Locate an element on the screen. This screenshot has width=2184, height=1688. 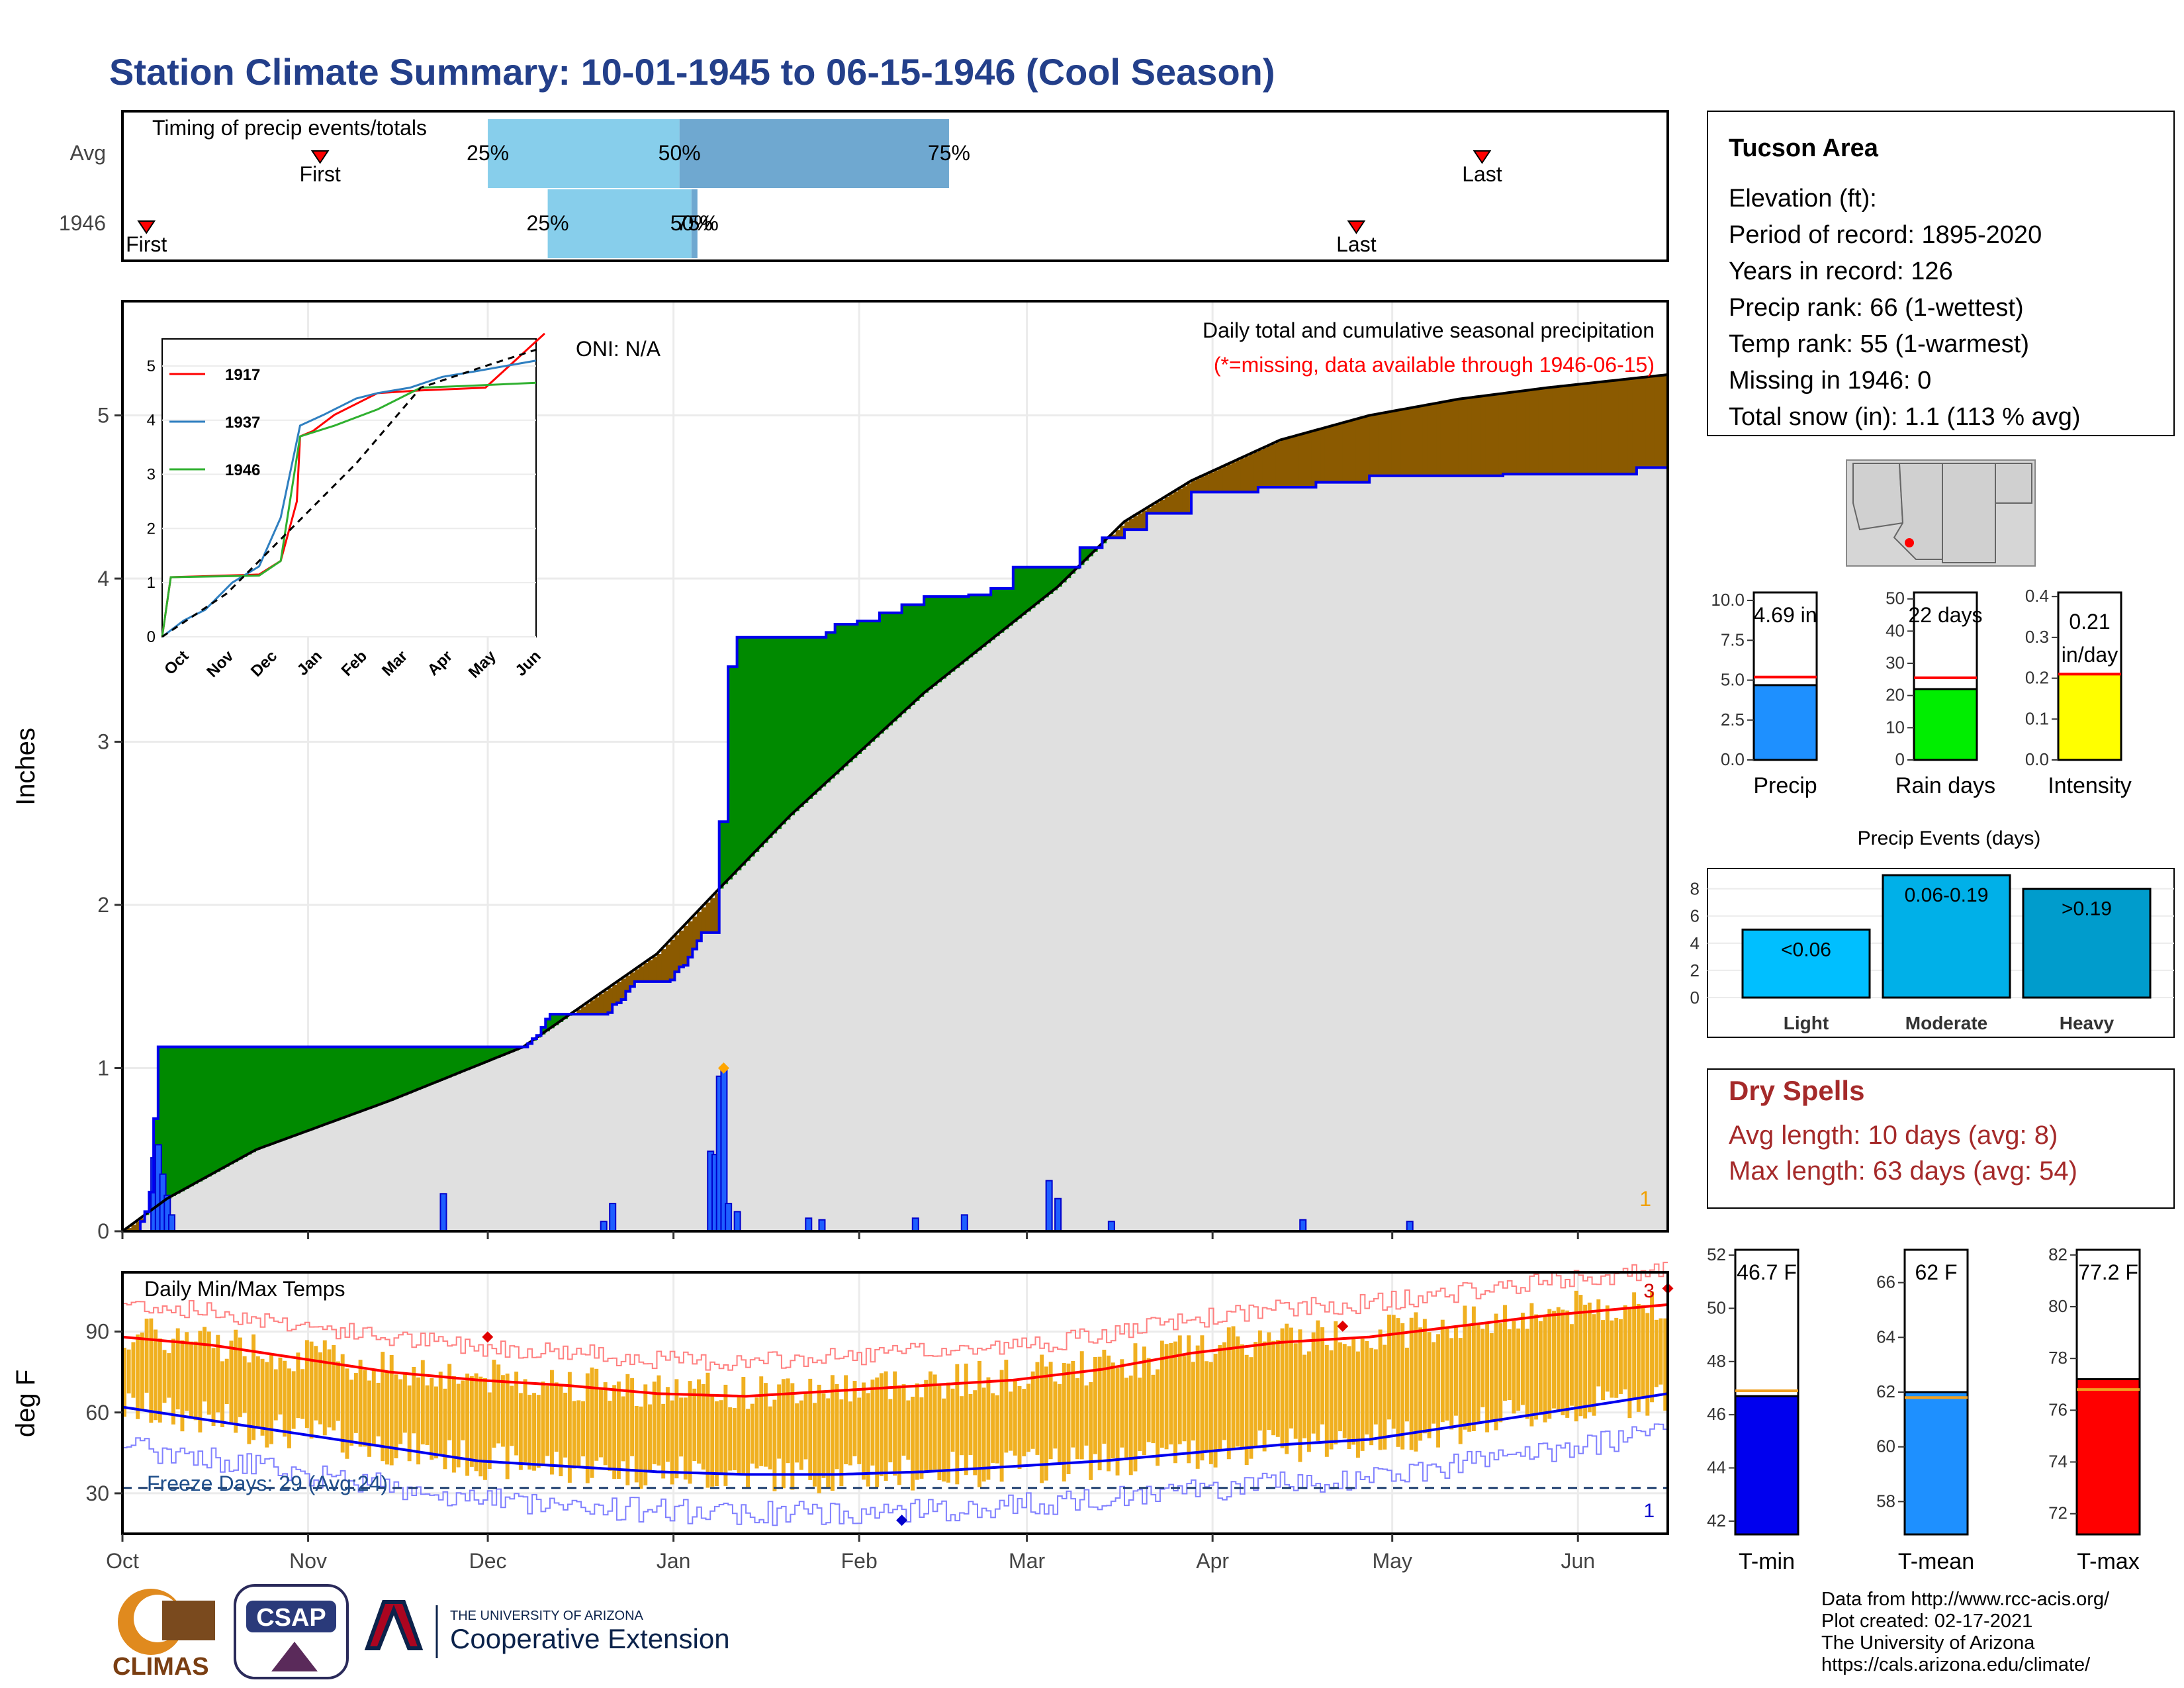
events-cat-Light: Light is located at coordinates (1806, 1023).